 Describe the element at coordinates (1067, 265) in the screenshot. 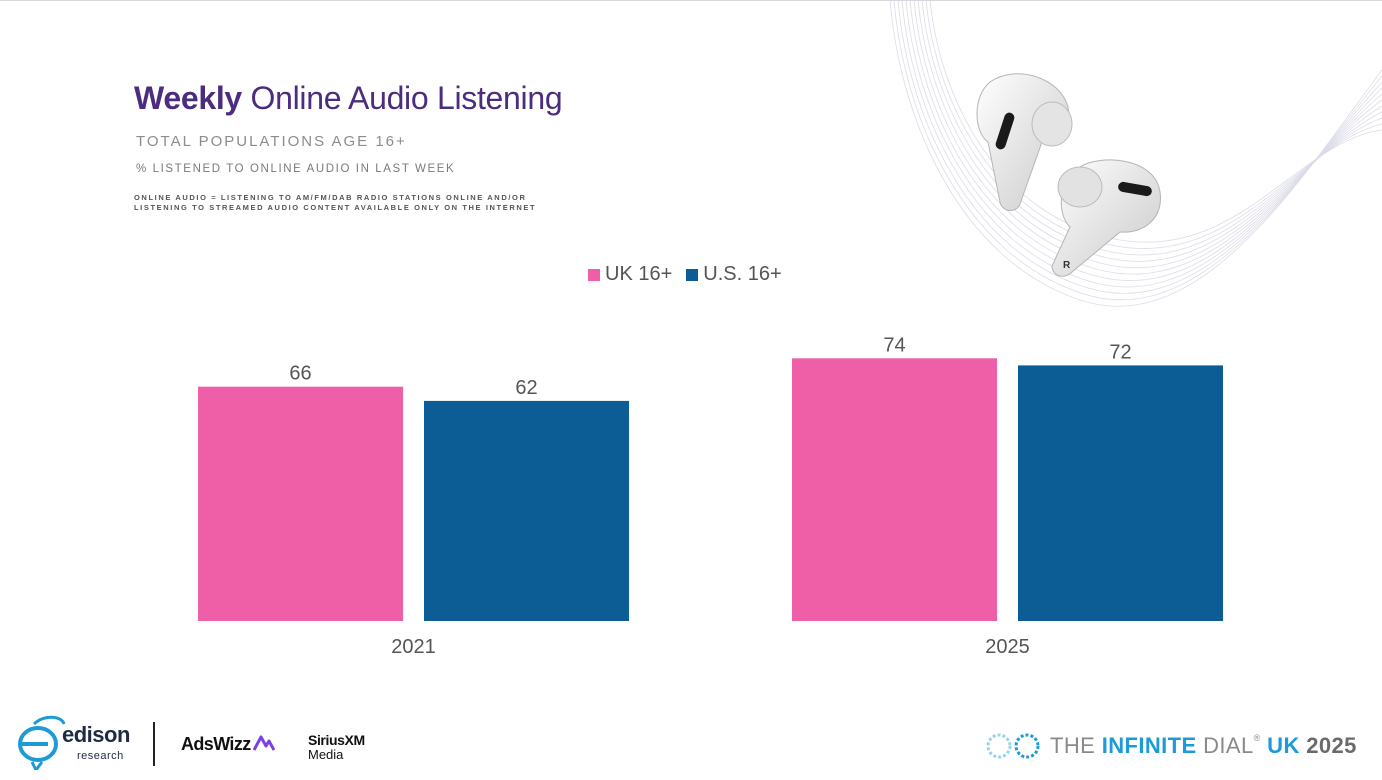

I see `svg-text: R` at that location.